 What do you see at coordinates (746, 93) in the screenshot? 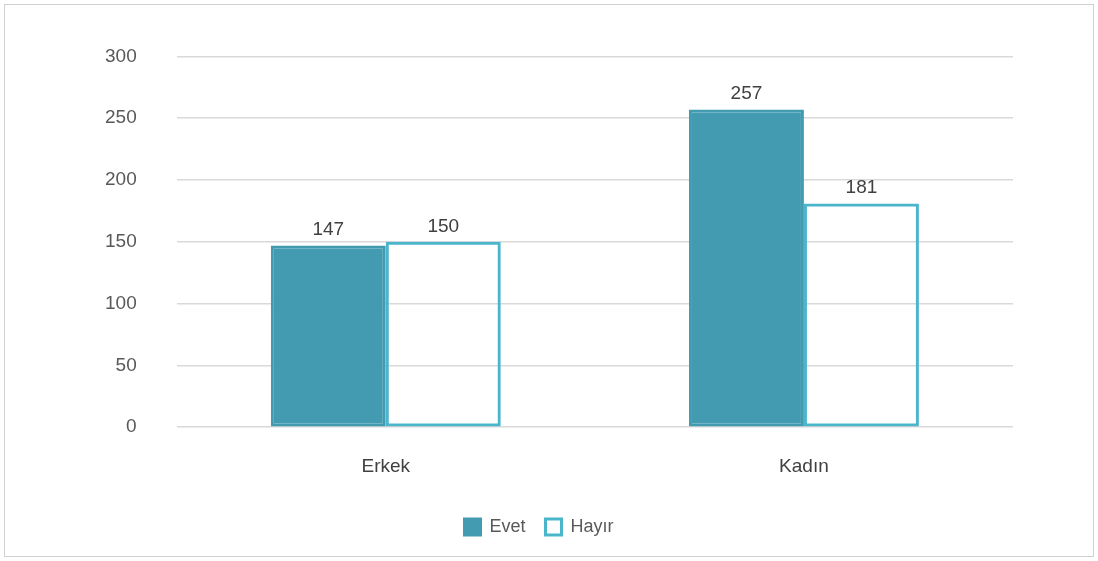
I see `data-label: 257` at bounding box center [746, 93].